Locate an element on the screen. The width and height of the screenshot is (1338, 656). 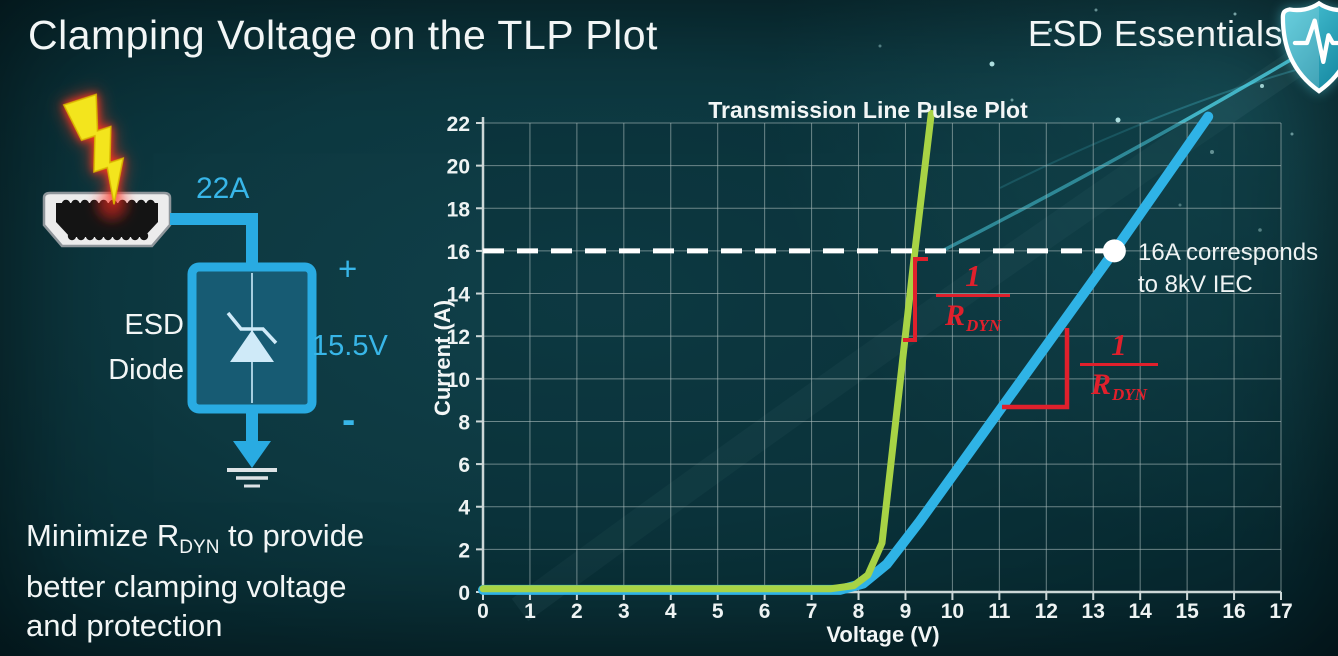
clamp-voltage-label: 15.5V is located at coordinates (350, 346).